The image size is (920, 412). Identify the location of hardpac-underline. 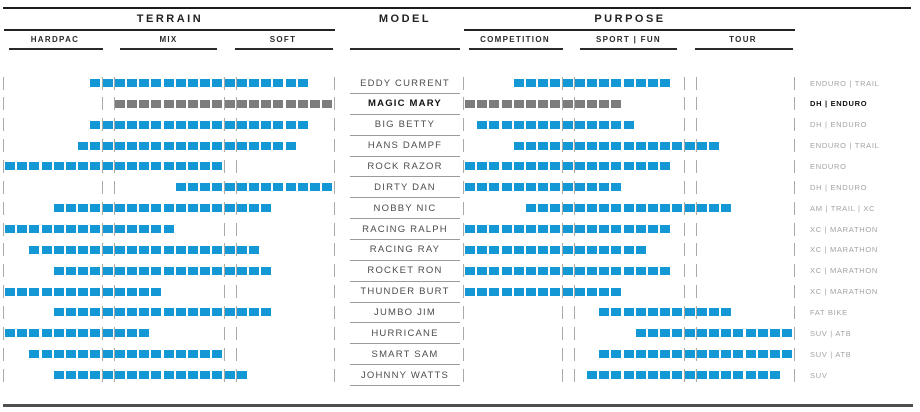
(56, 49).